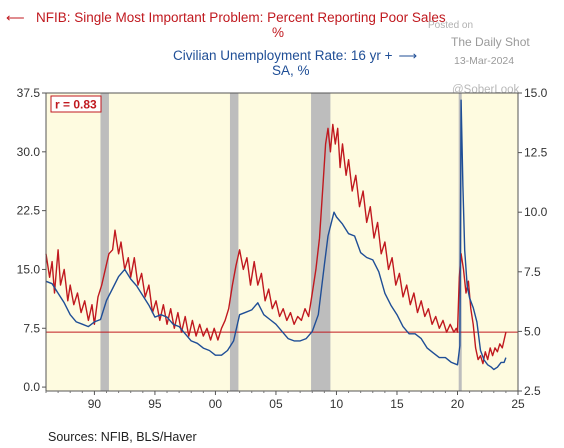  I want to click on right-arrow-icon: ⟶, so click(408, 55).